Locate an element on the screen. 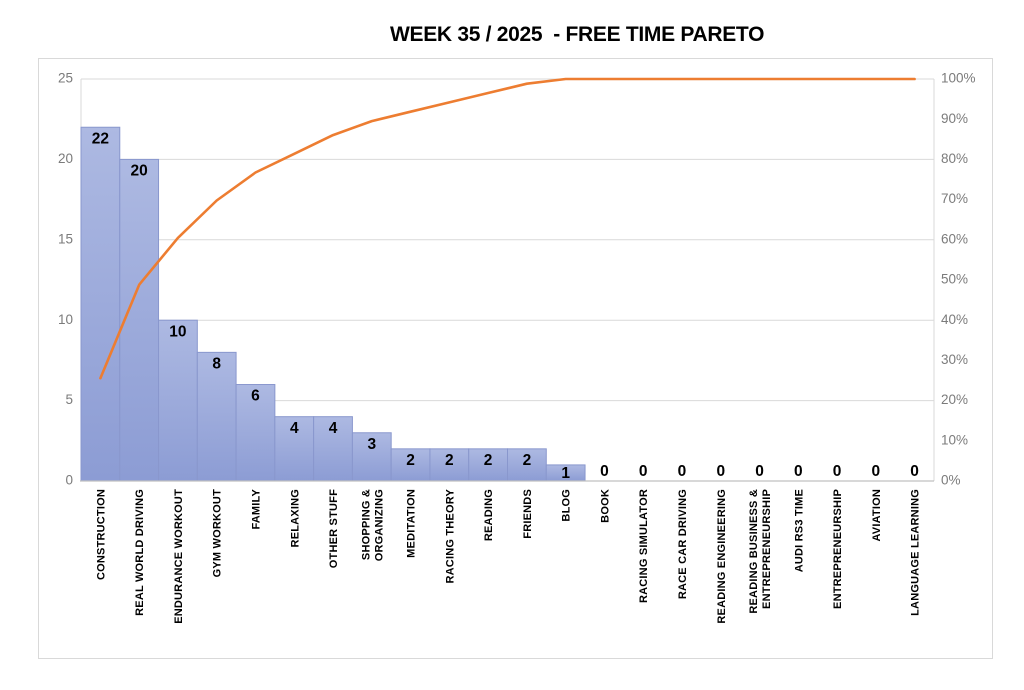 The width and height of the screenshot is (1024, 690). right-axis-tick-label: 40% is located at coordinates (954, 319).